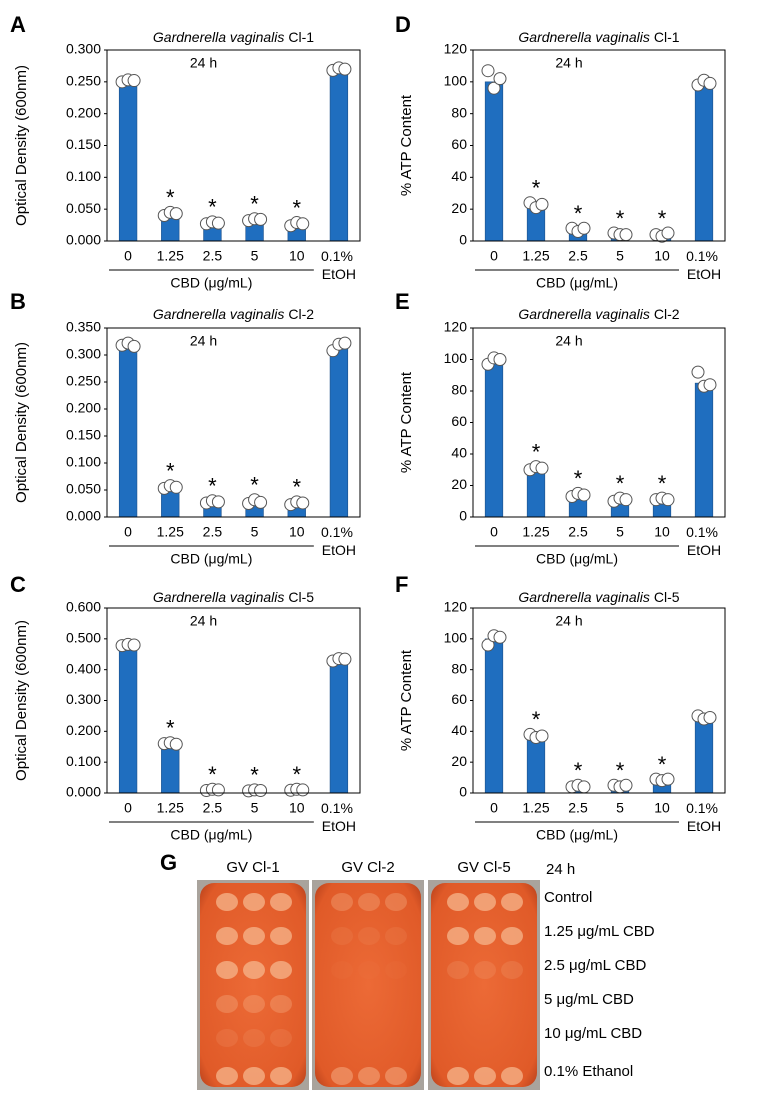 The image size is (766, 1103). Describe the element at coordinates (456, 638) in the screenshot. I see `y-tick-label: 100` at that location.